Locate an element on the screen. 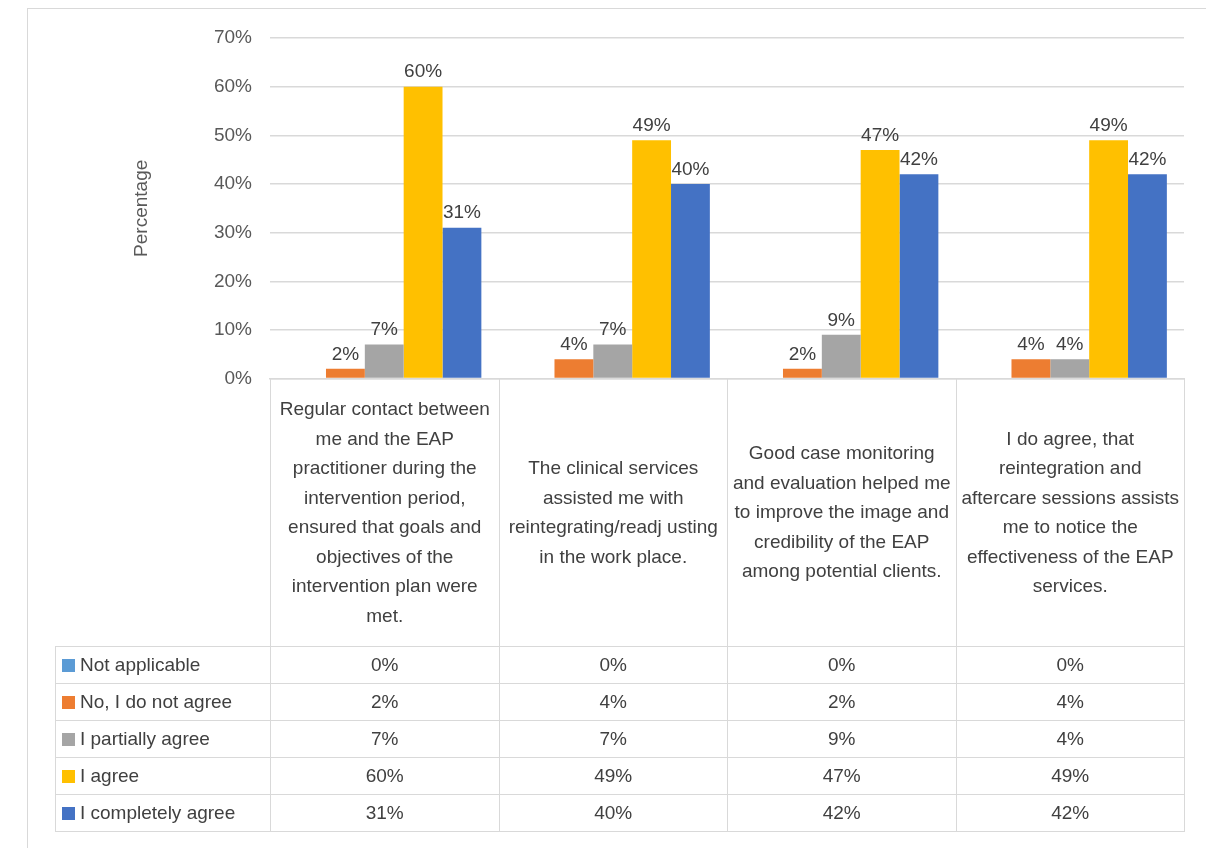 Image resolution: width=1206 pixels, height=848 pixels. data-label: 60% is located at coordinates (384, 776).